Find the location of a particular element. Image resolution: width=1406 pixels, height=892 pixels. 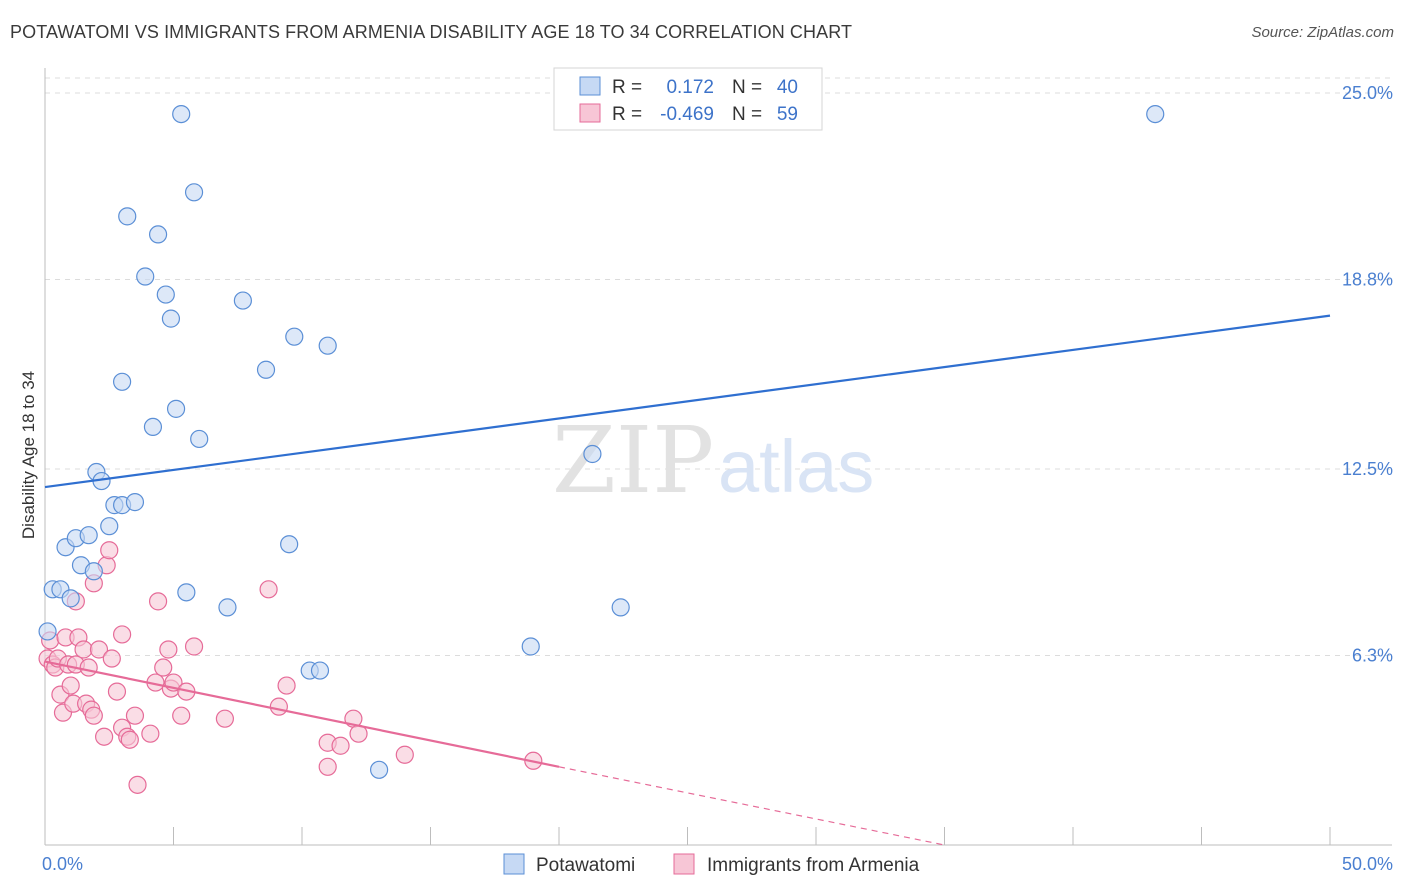

chart-source: Source: ZipAtlas.com is located at coordinates (1322, 32).